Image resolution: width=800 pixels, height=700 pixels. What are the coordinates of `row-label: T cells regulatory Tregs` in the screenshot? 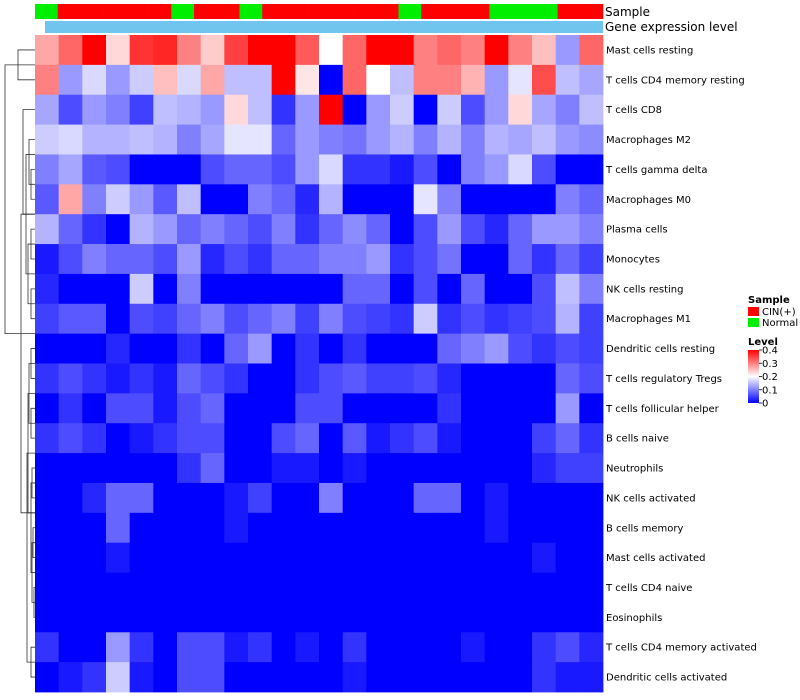 It's located at (663, 379).